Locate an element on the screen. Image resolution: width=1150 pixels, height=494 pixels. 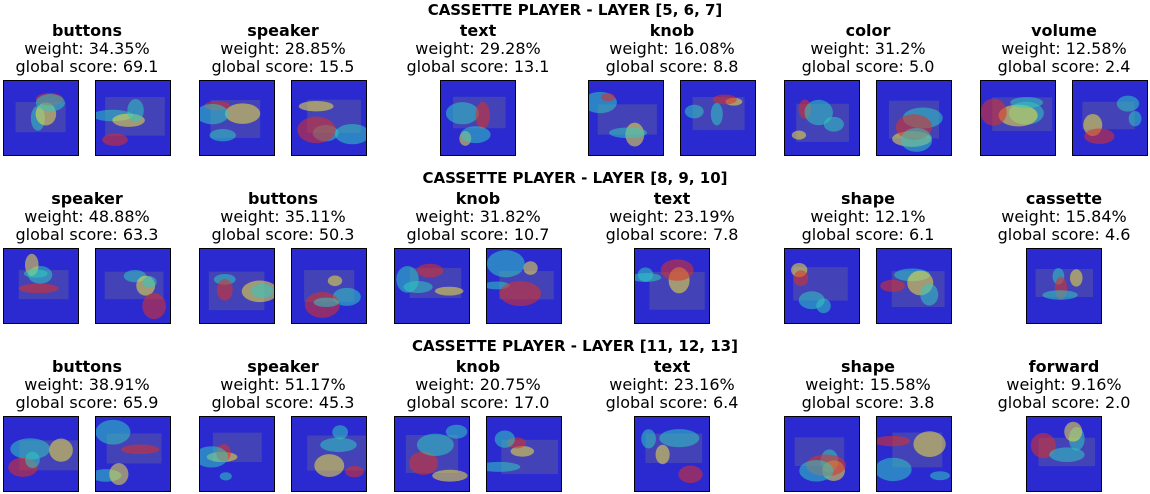
concept-block: speaker weight: 48.88% global score: 63.3 is located at coordinates (92, 217).